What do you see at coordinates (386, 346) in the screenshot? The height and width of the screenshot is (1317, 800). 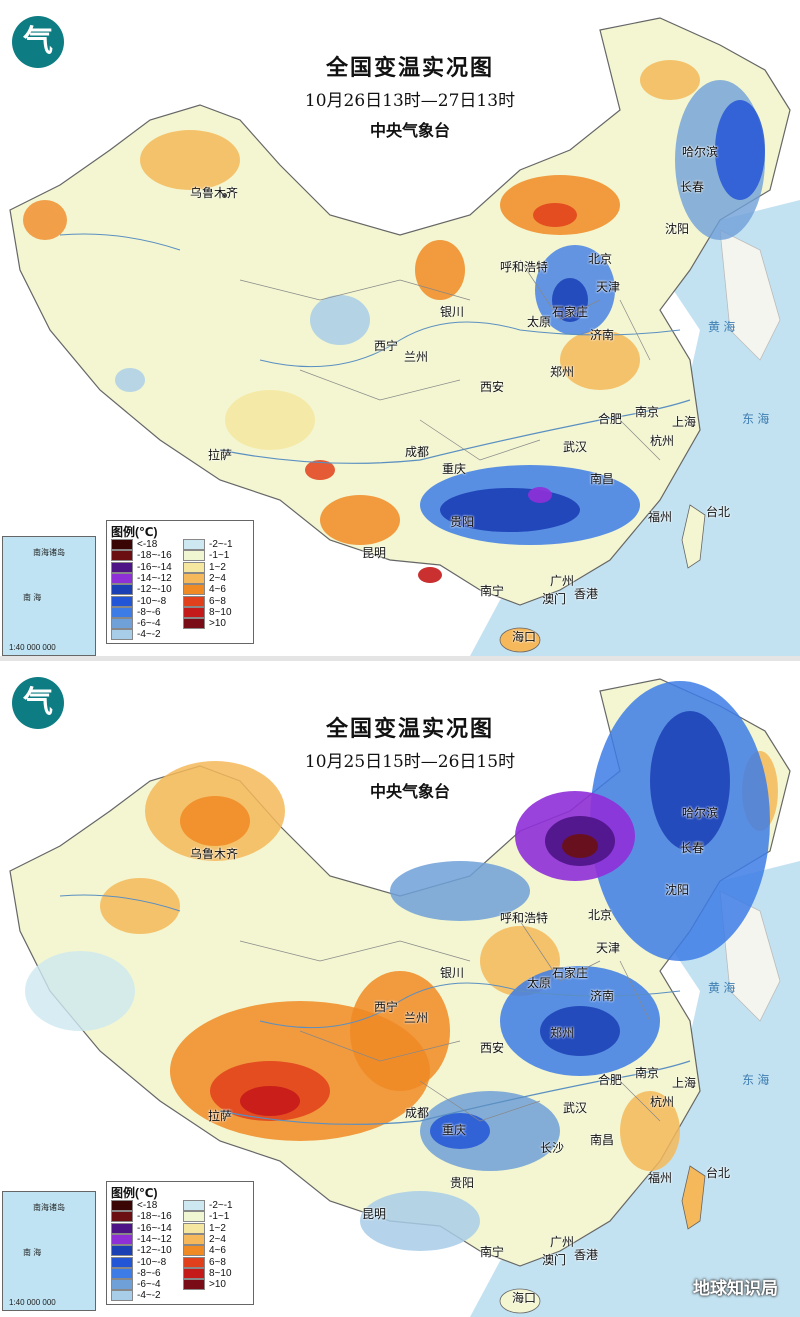 I see `city-label-xining: 西宁` at bounding box center [386, 346].